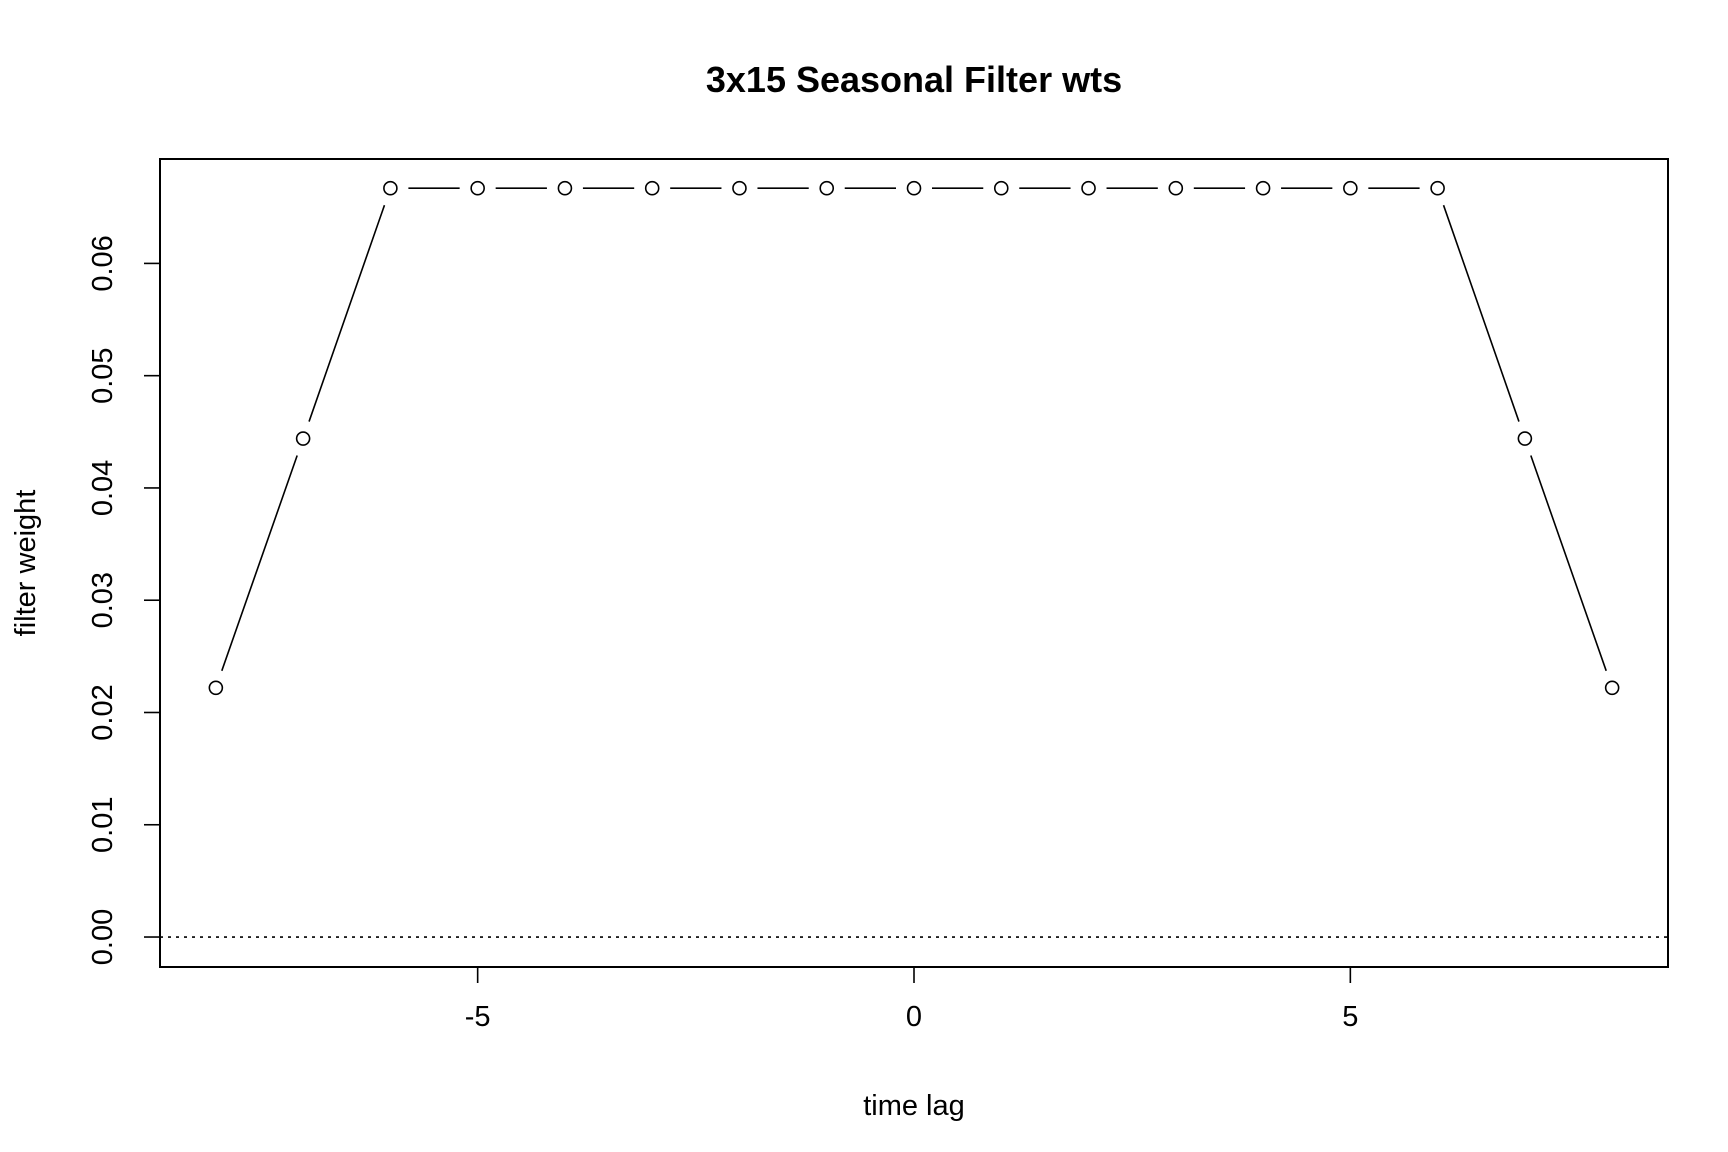 The image size is (1728, 1152). I want to click on y-axis: 0.00 0.01 0.02 0.03 0.04 0.05 0.06, so click(123, 600).